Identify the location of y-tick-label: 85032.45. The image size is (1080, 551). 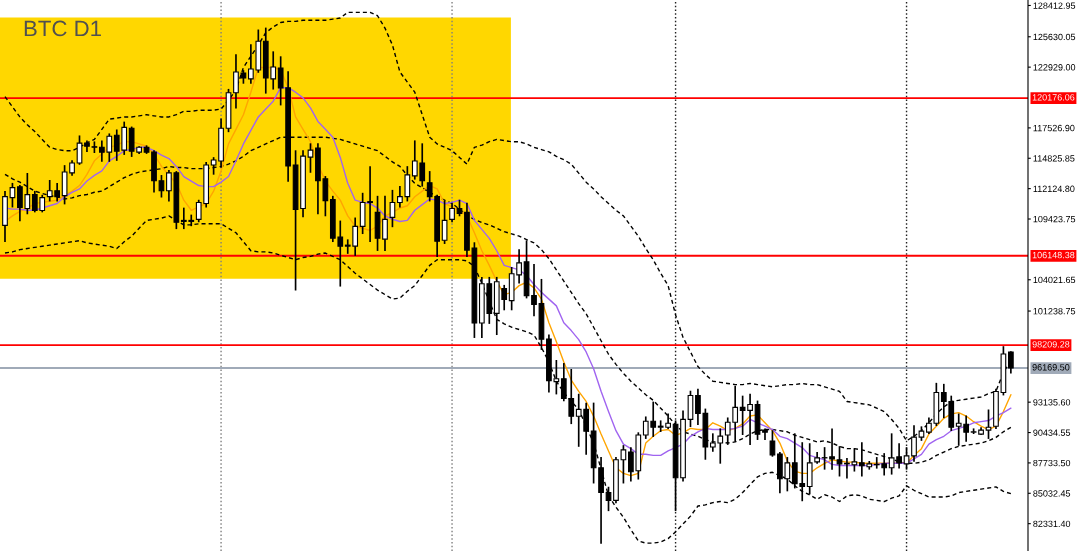
(1052, 493).